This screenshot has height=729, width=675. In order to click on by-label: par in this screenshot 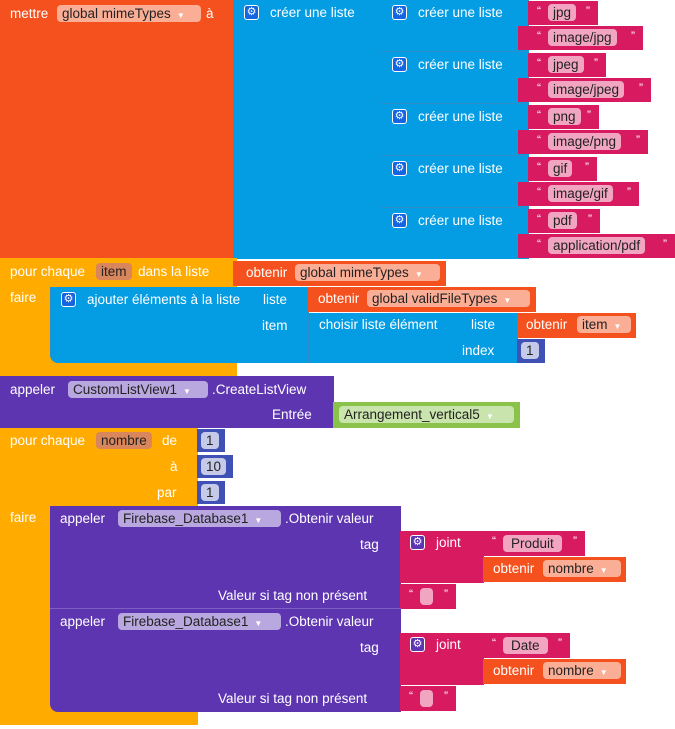, I will do `click(167, 492)`.